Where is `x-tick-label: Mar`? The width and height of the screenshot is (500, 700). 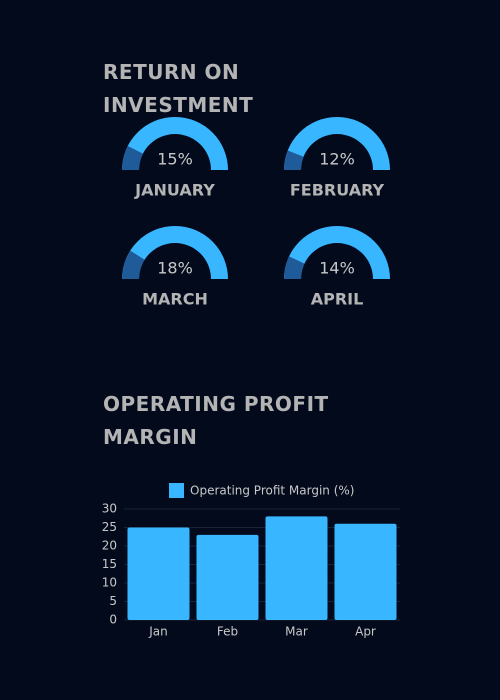 x-tick-label: Mar is located at coordinates (296, 632).